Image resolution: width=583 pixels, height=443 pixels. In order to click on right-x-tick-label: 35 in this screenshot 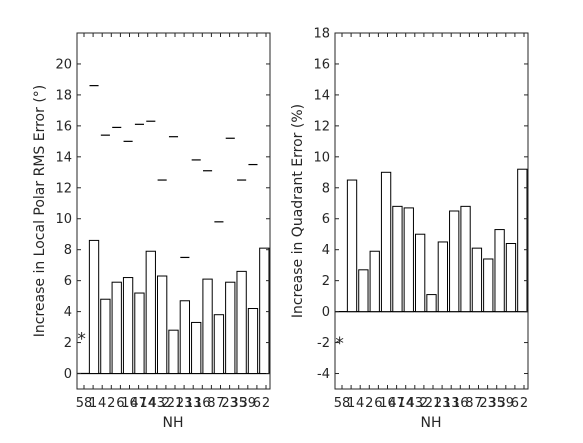, I will do `click(496, 403)`.